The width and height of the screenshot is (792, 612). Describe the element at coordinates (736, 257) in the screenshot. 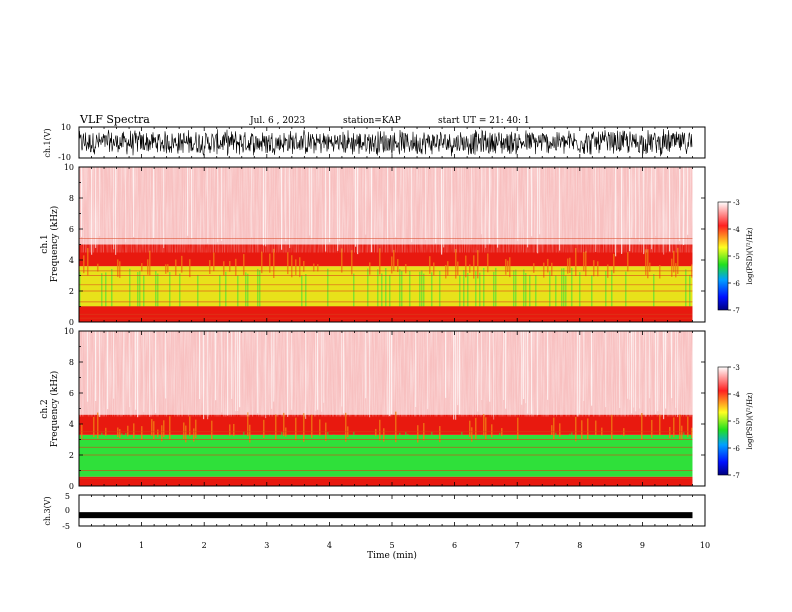

I see `ch1-colorbar-tick-label--5: -5` at that location.